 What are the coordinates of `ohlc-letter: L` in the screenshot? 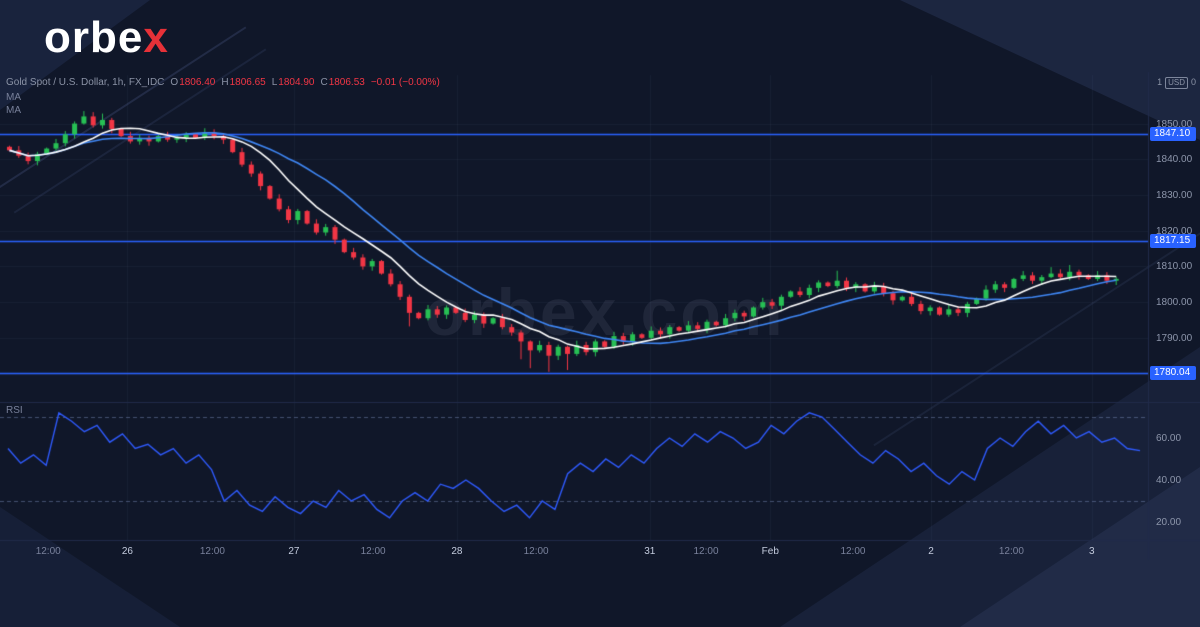 It's located at (274, 82).